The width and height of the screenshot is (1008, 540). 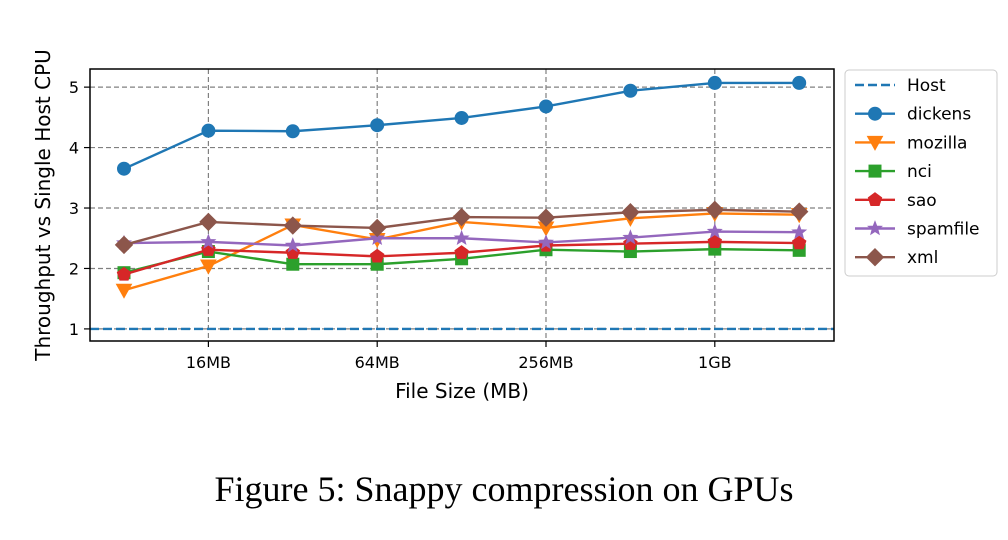 What do you see at coordinates (926, 86) in the screenshot?
I see `legend-label: Host` at bounding box center [926, 86].